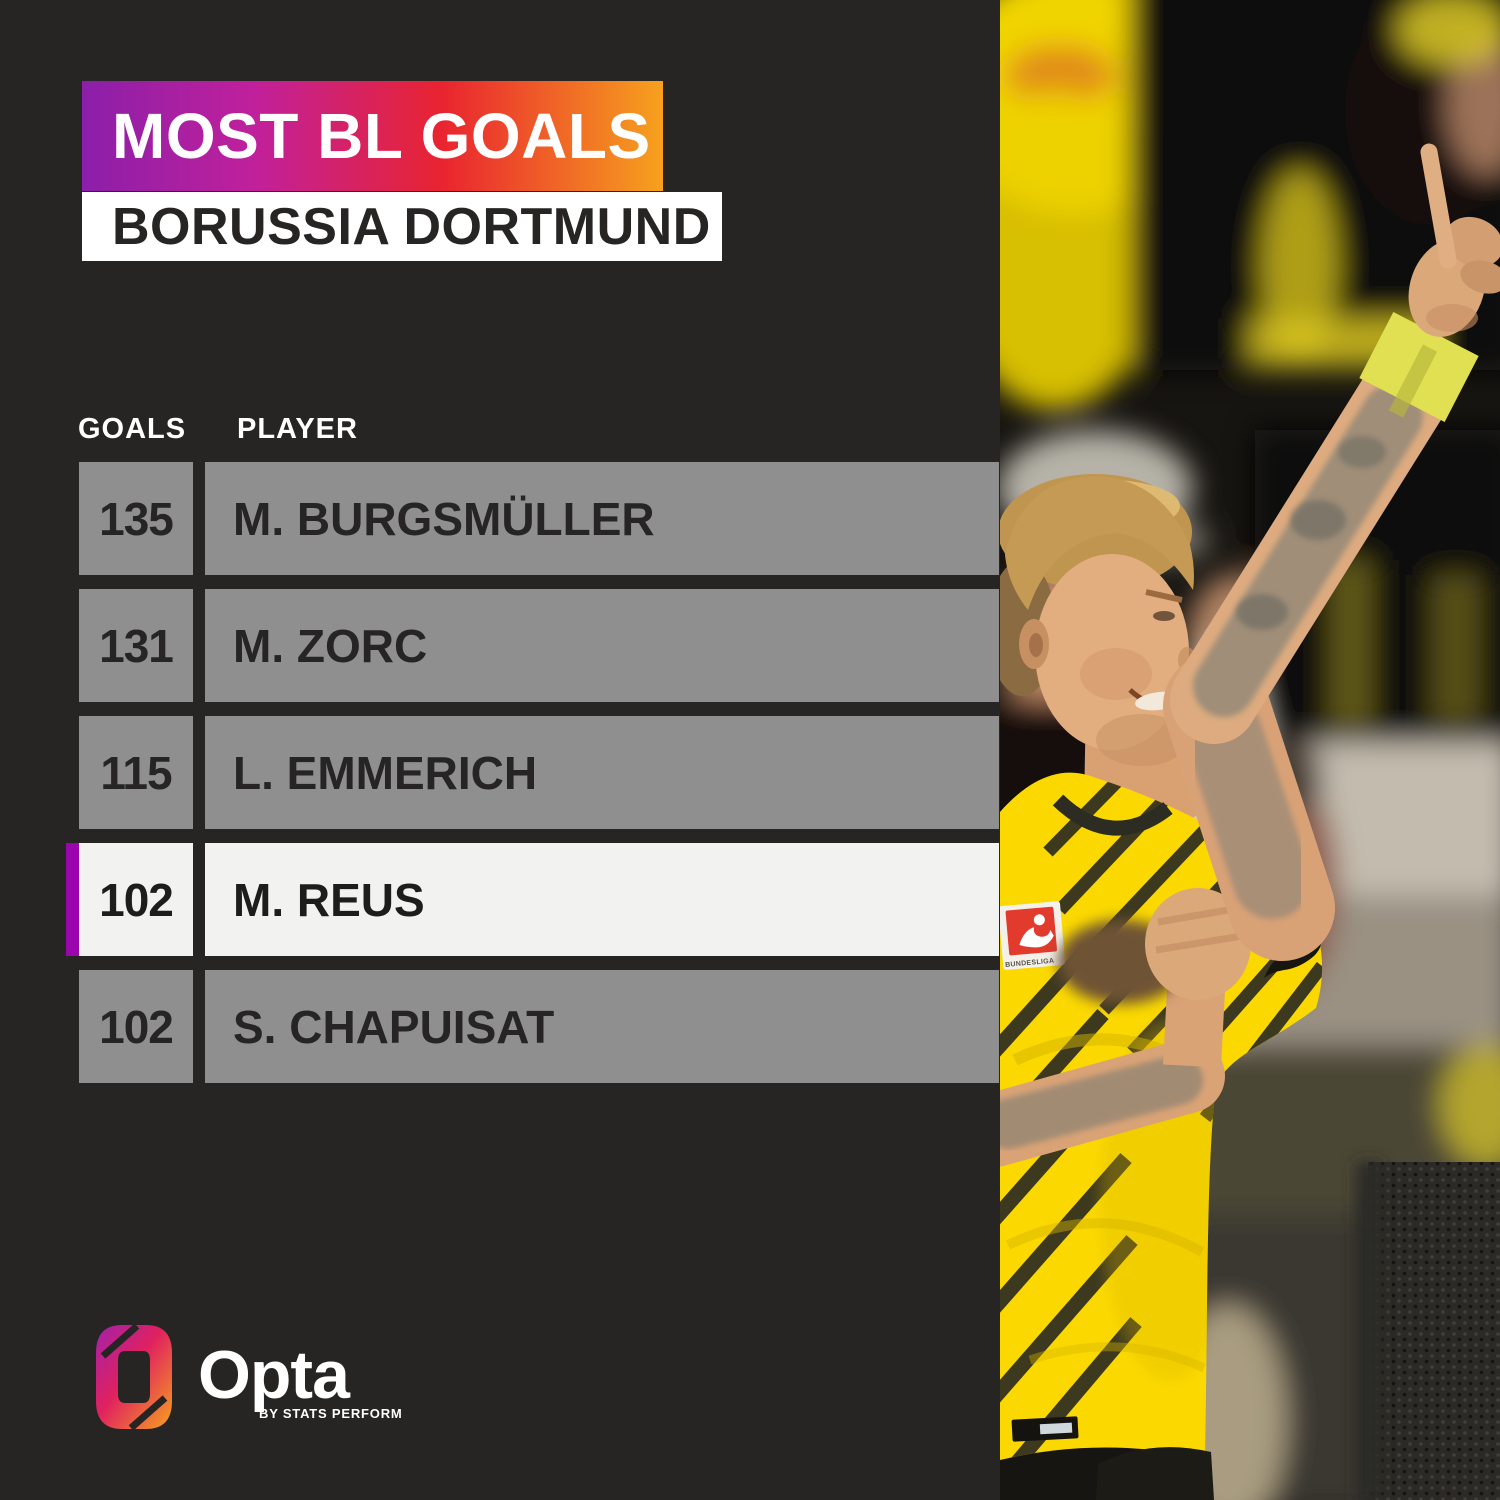 The image size is (1500, 1500). What do you see at coordinates (602, 772) in the screenshot?
I see `player-cell: L. EMMERICH` at bounding box center [602, 772].